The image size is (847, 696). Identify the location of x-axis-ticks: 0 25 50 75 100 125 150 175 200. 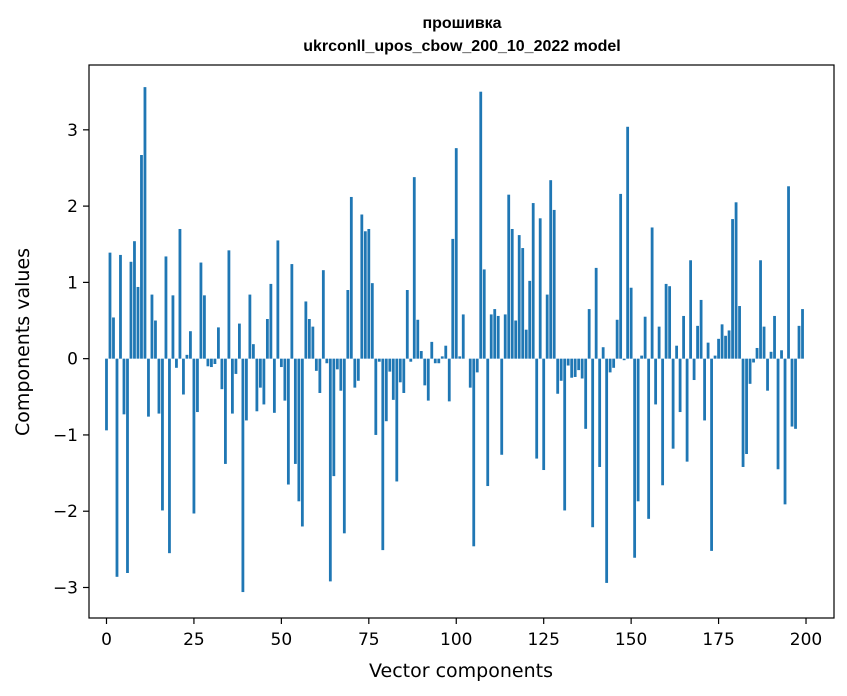
(461, 634).